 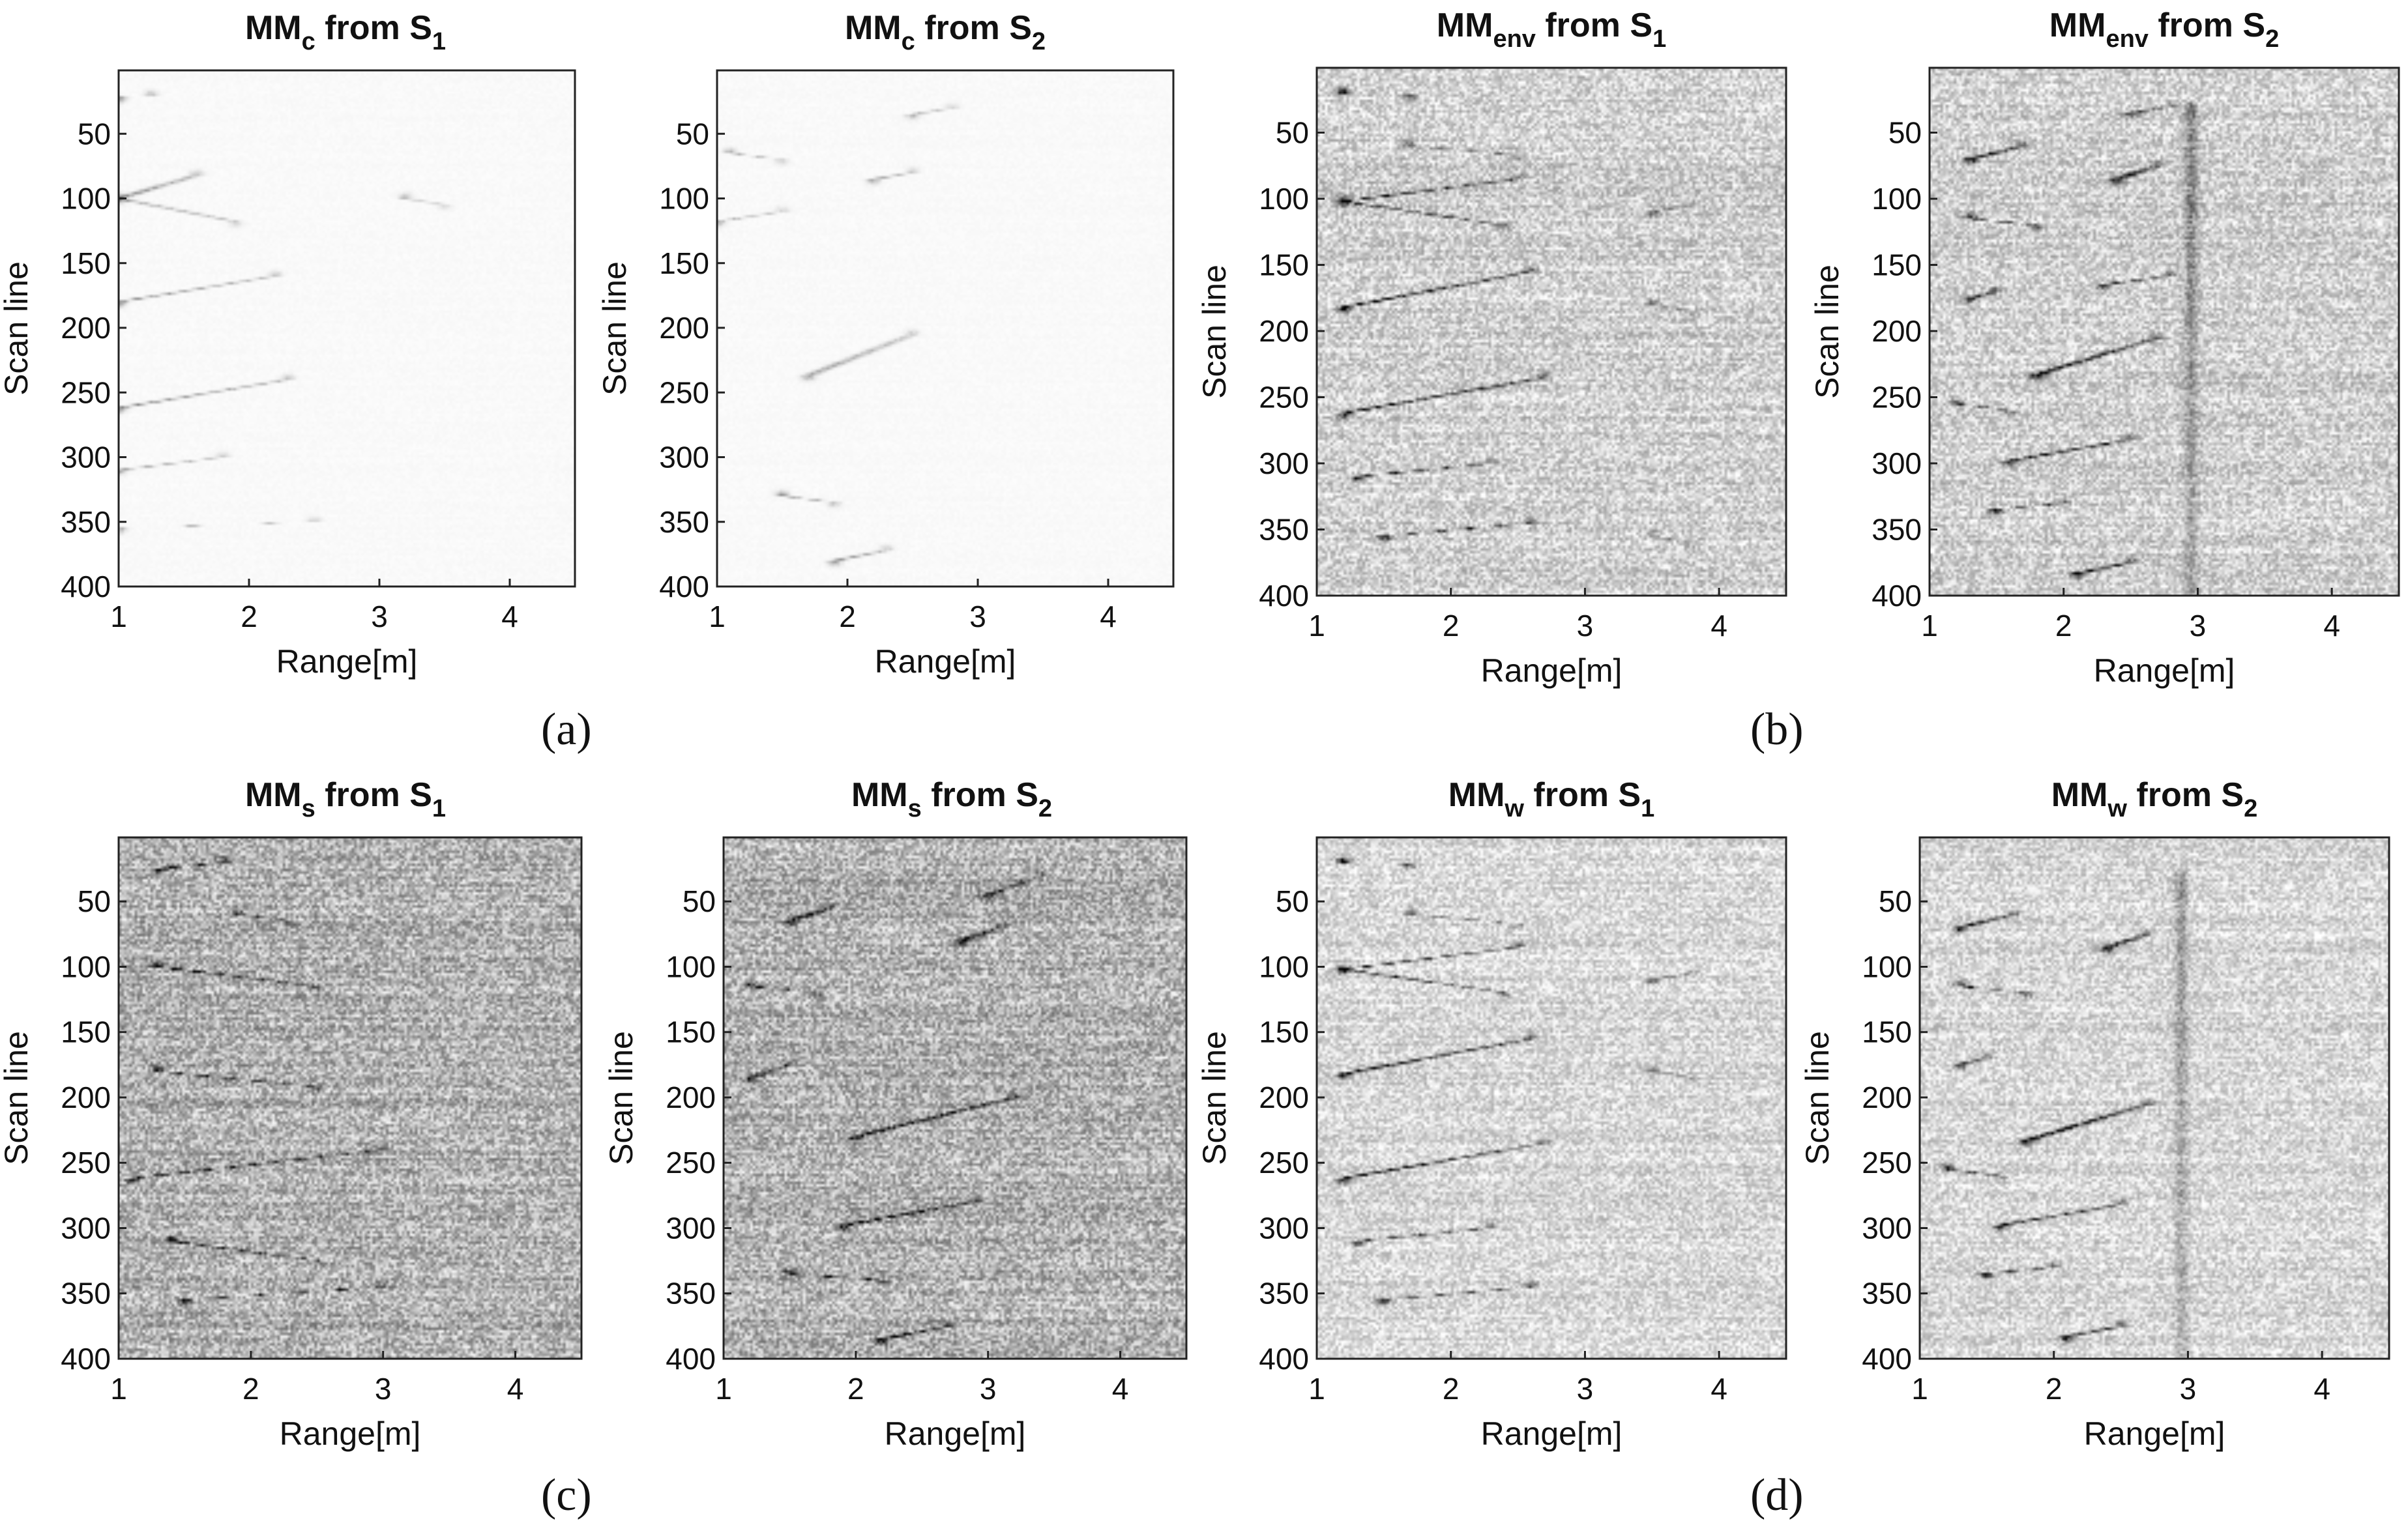 What do you see at coordinates (945, 32) in the screenshot?
I see `chart-title: MMc from S2` at bounding box center [945, 32].